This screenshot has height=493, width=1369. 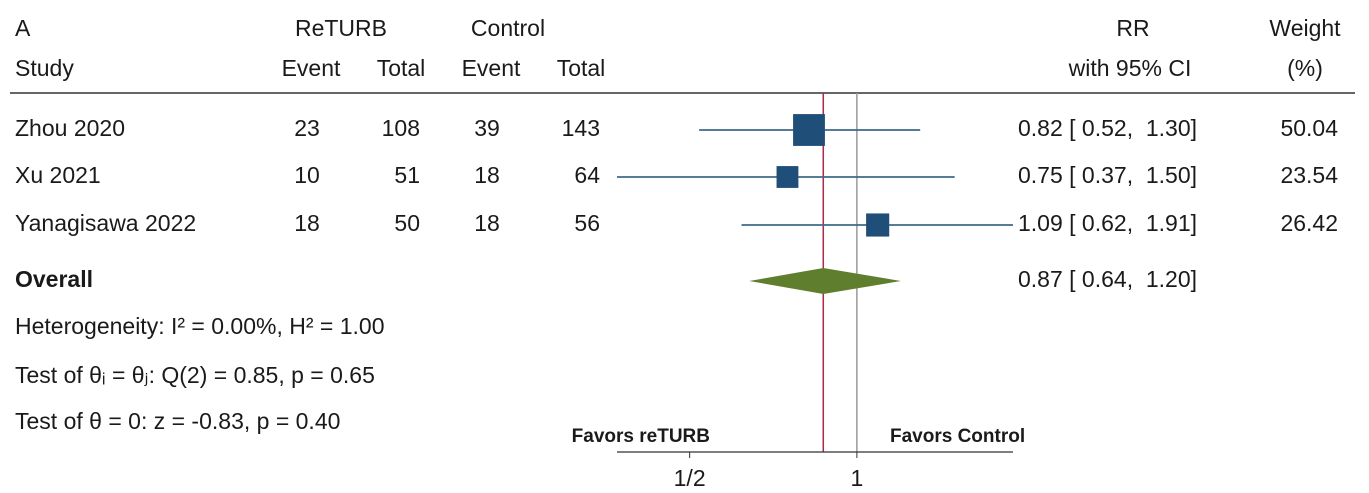 What do you see at coordinates (508, 28) in the screenshot?
I see `group-header: Control` at bounding box center [508, 28].